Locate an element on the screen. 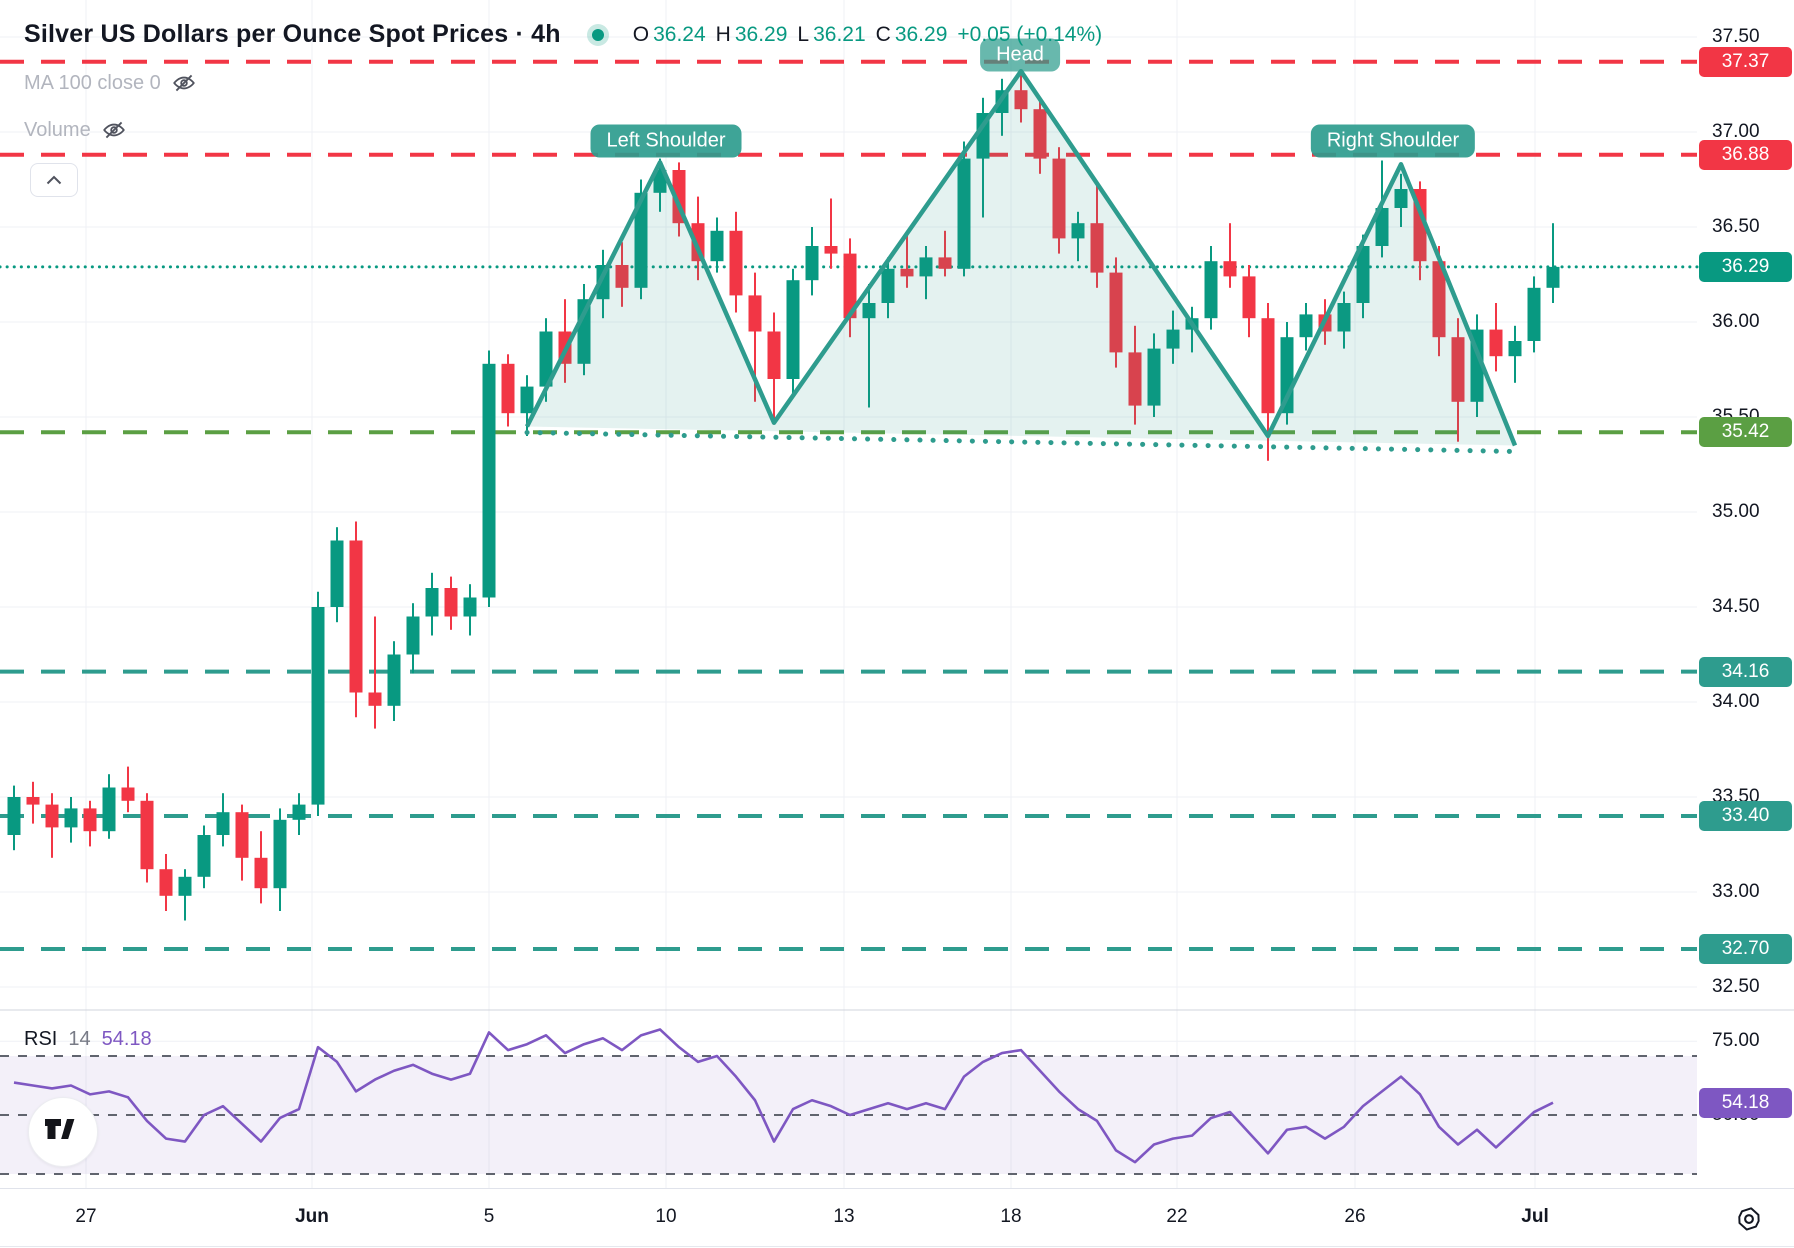  time-axis-label: 5 is located at coordinates (489, 1216).